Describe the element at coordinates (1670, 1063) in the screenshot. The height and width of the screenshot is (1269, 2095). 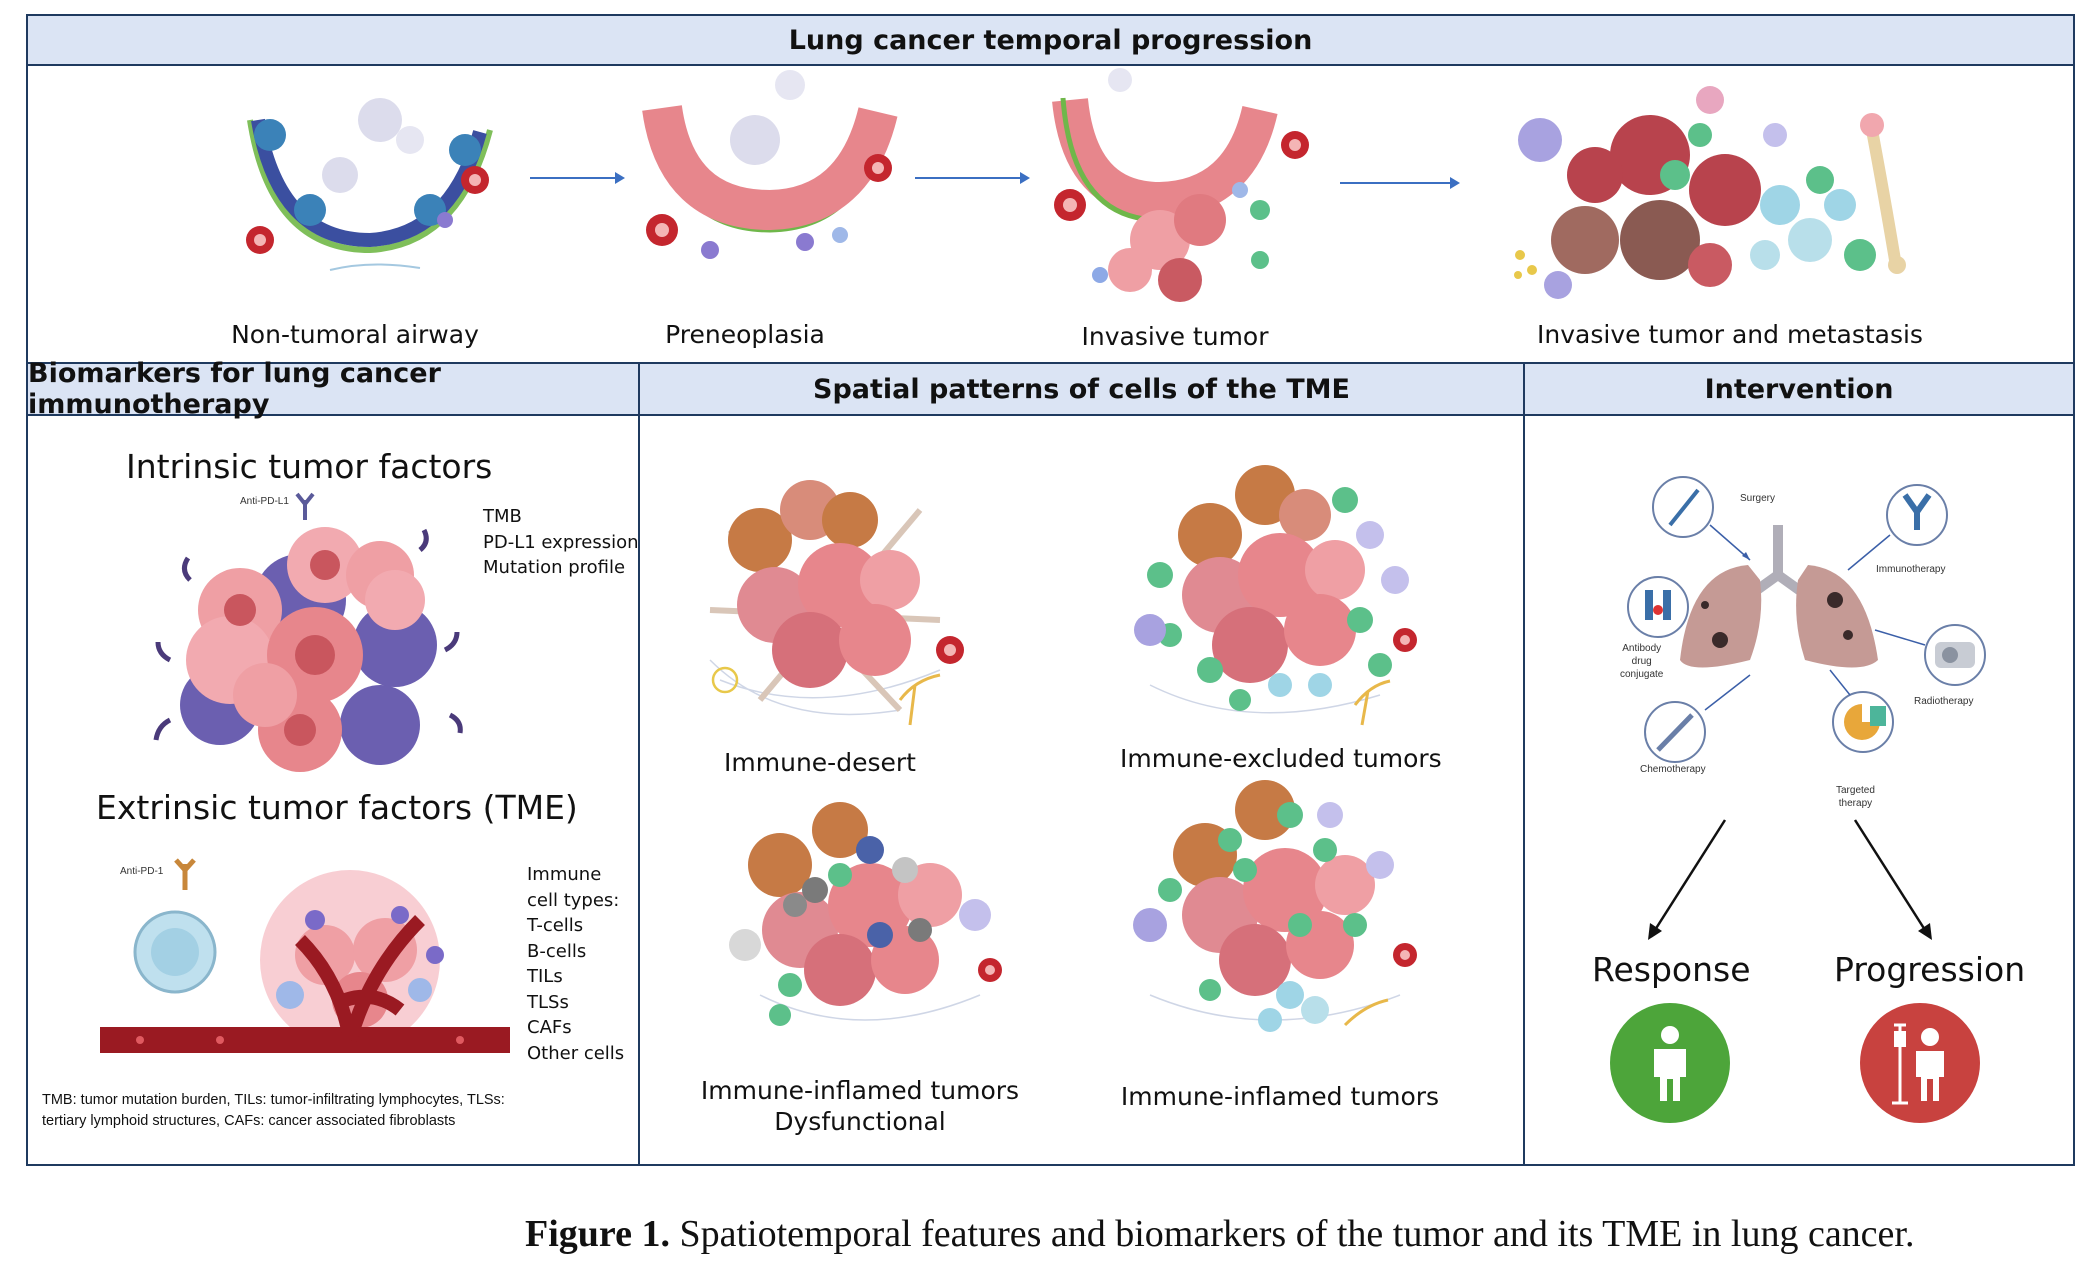
I see `response-person-icon` at that location.